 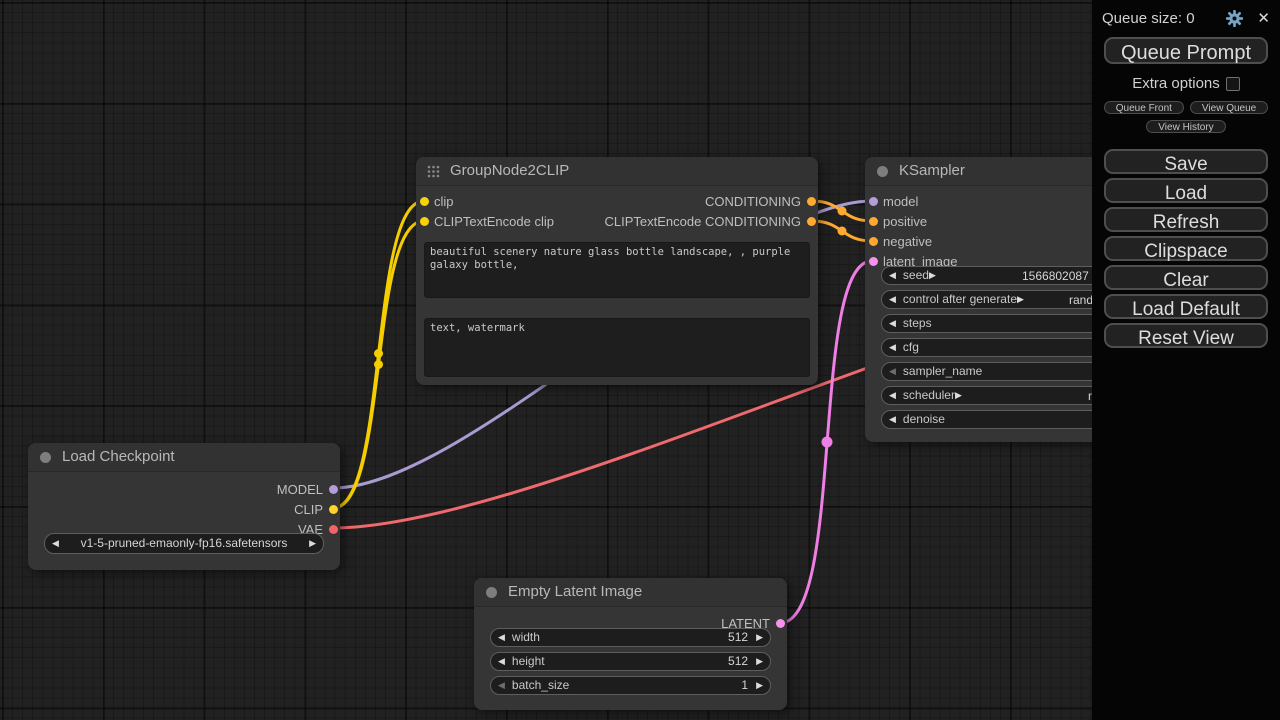 What do you see at coordinates (745, 685) in the screenshot?
I see `widget-value: 1` at bounding box center [745, 685].